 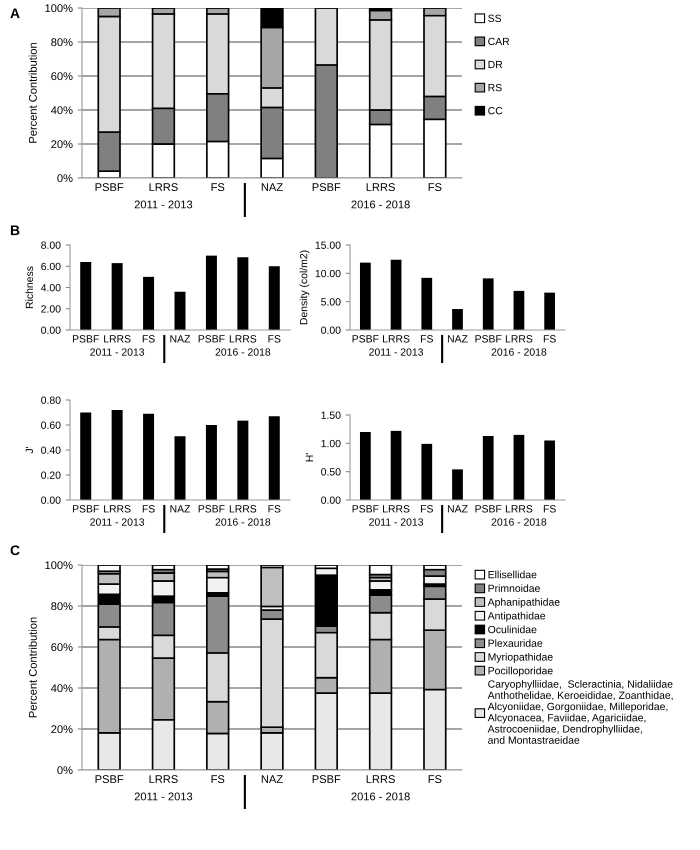 I want to click on legend-label: Aphanipathidae, so click(x=524, y=603).